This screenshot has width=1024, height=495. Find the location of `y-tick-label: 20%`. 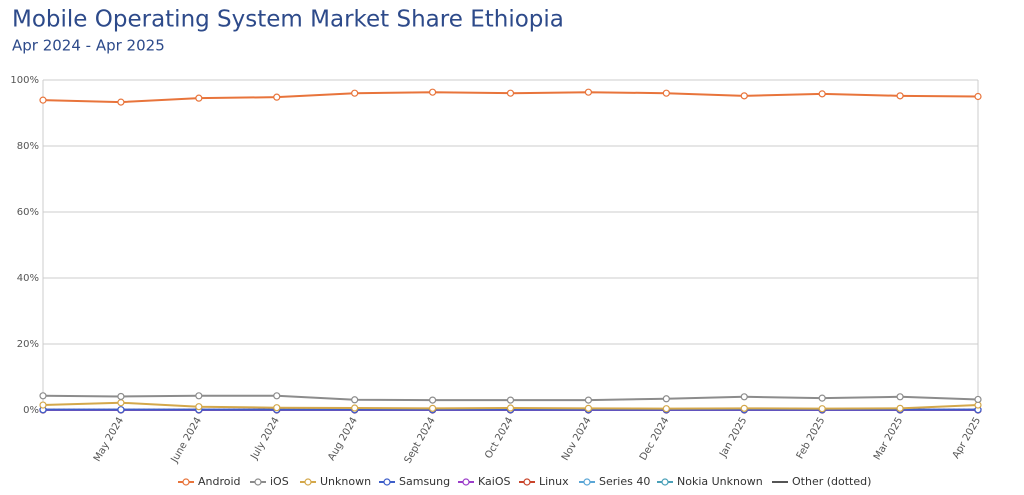

y-tick-label: 20% is located at coordinates (28, 344).